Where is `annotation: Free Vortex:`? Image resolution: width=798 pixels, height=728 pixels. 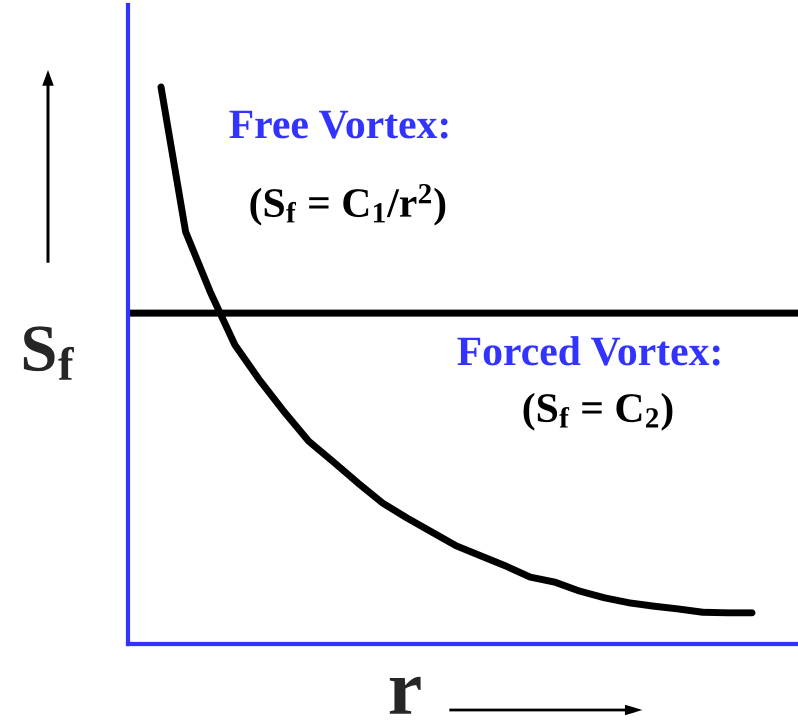 annotation: Free Vortex: is located at coordinates (338, 124).